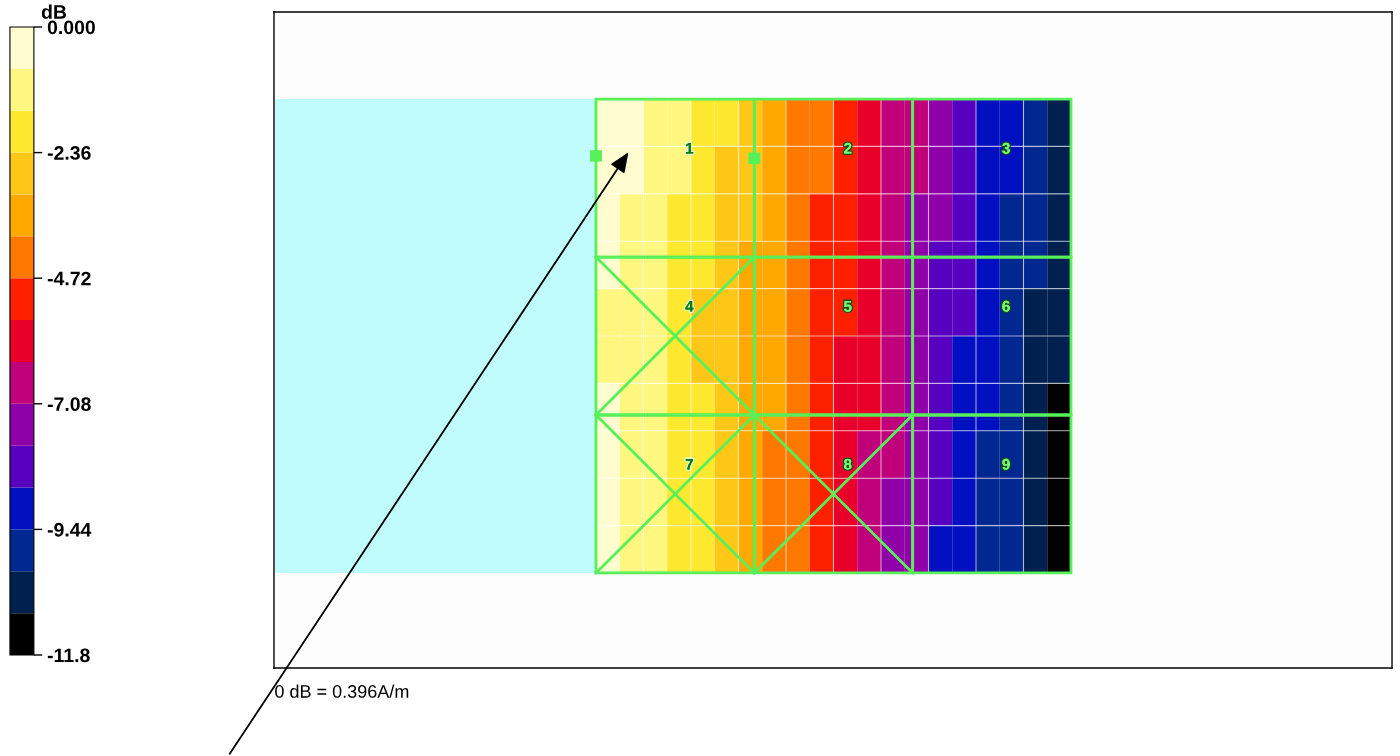 This screenshot has height=756, width=1400. What do you see at coordinates (69, 529) in the screenshot?
I see `color-bar-label: -9.44` at bounding box center [69, 529].